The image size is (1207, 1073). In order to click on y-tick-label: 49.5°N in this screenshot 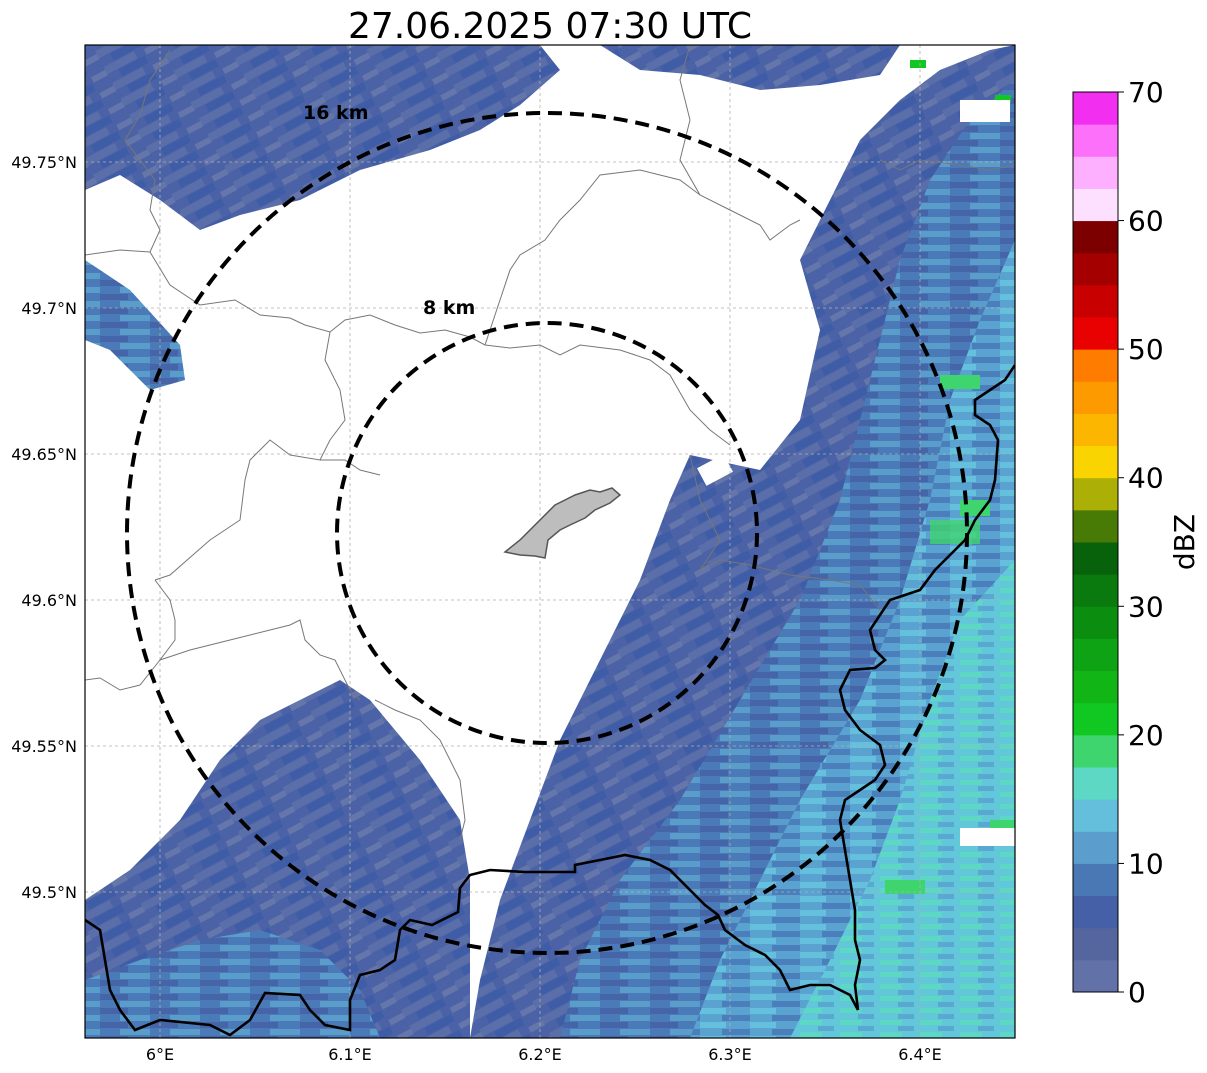, I will do `click(49, 892)`.